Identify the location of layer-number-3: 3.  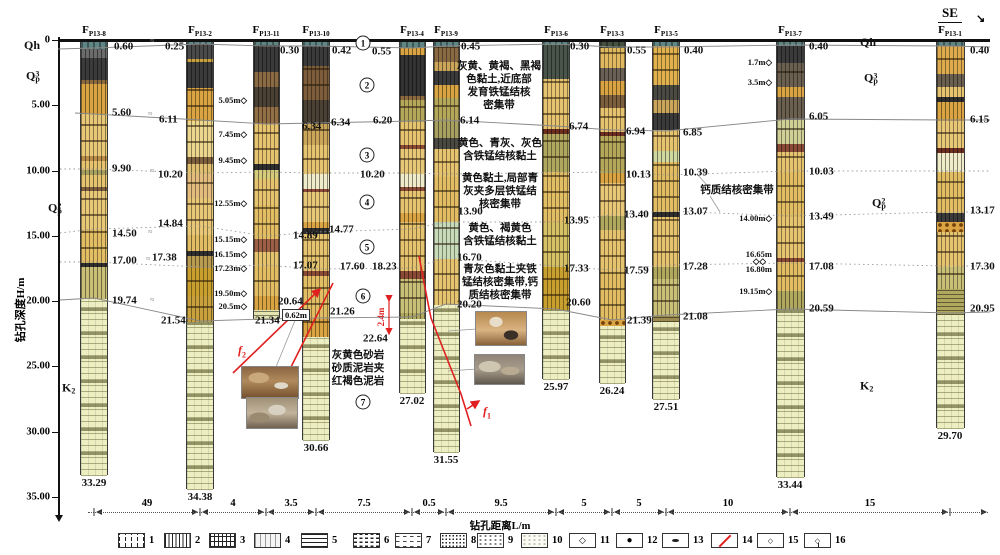
(367, 155).